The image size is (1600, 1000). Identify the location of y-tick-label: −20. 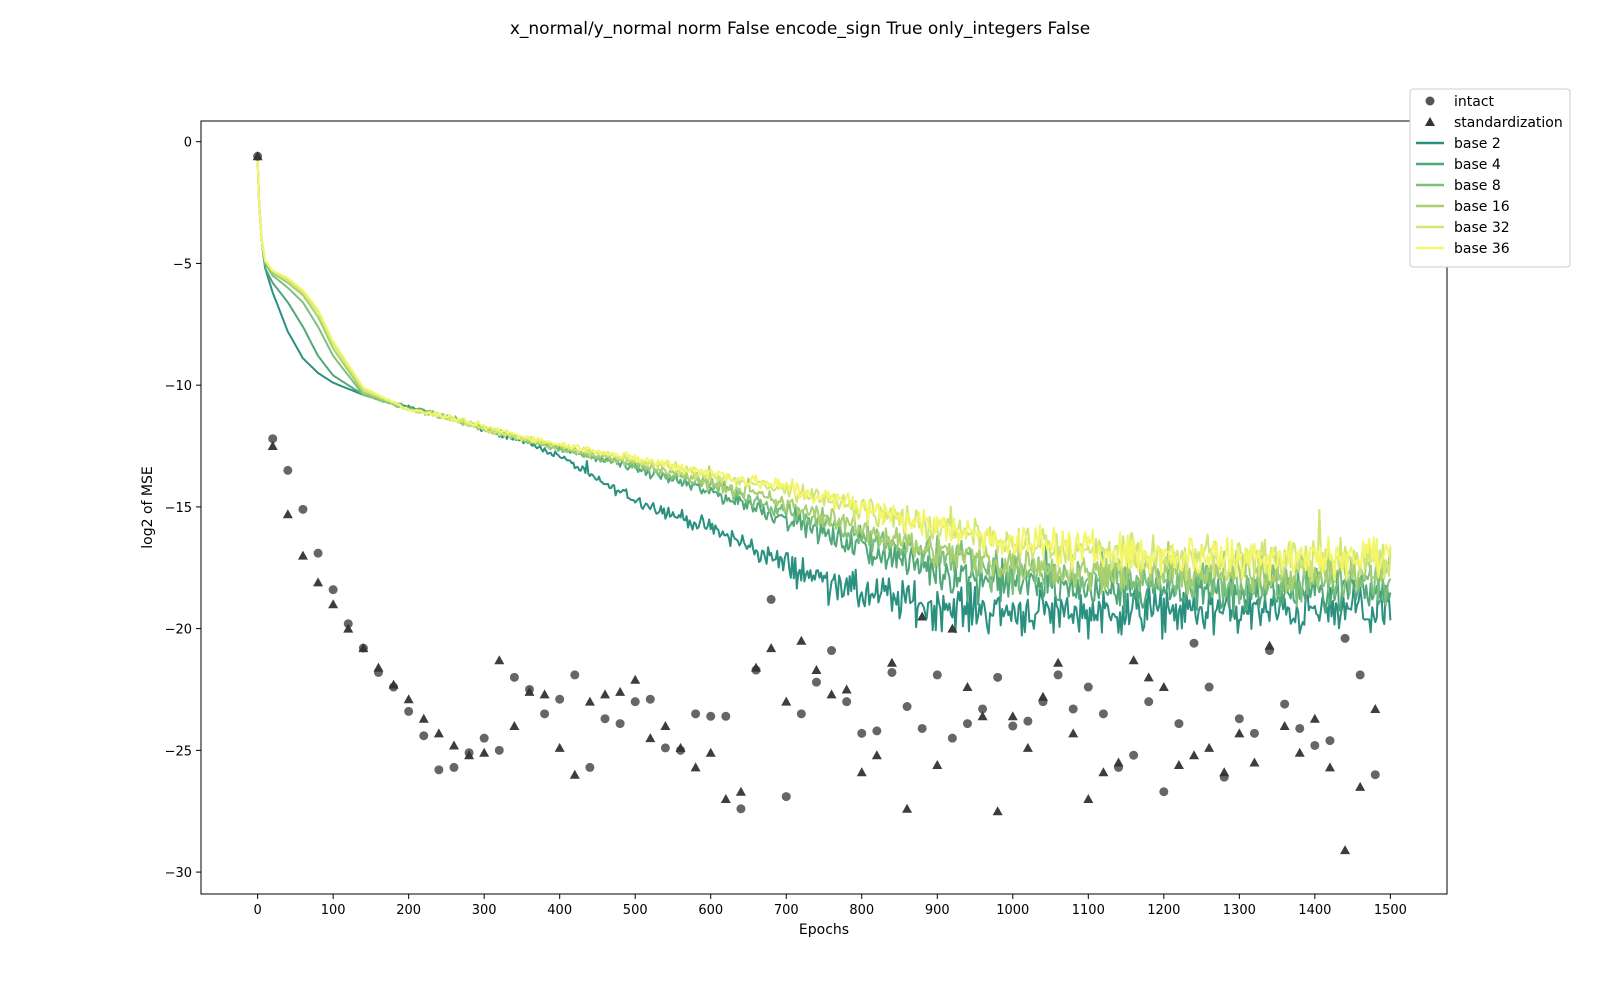
(178, 630).